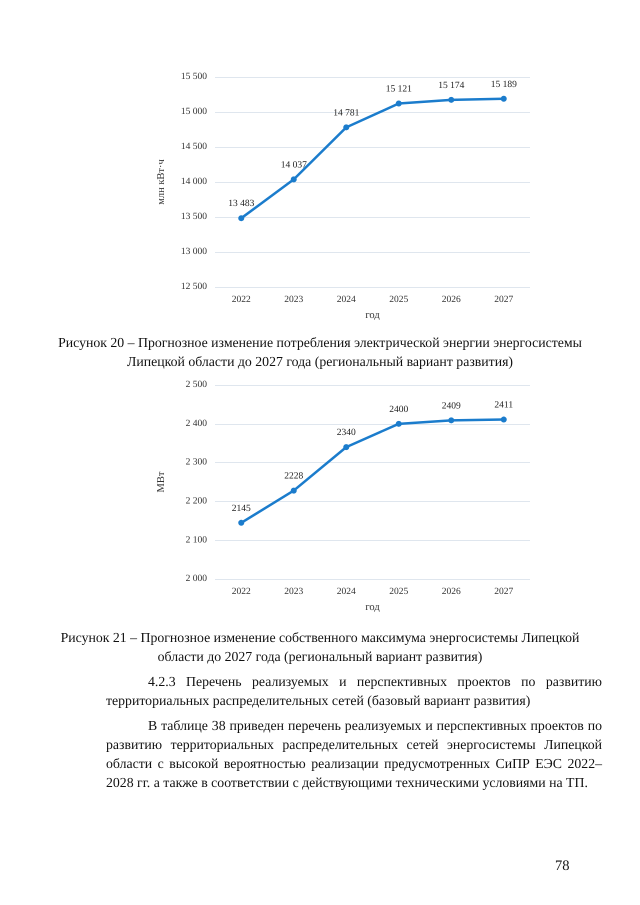 The width and height of the screenshot is (640, 905). Describe the element at coordinates (451, 85) in the screenshot. I see `data-label: 15 174` at that location.